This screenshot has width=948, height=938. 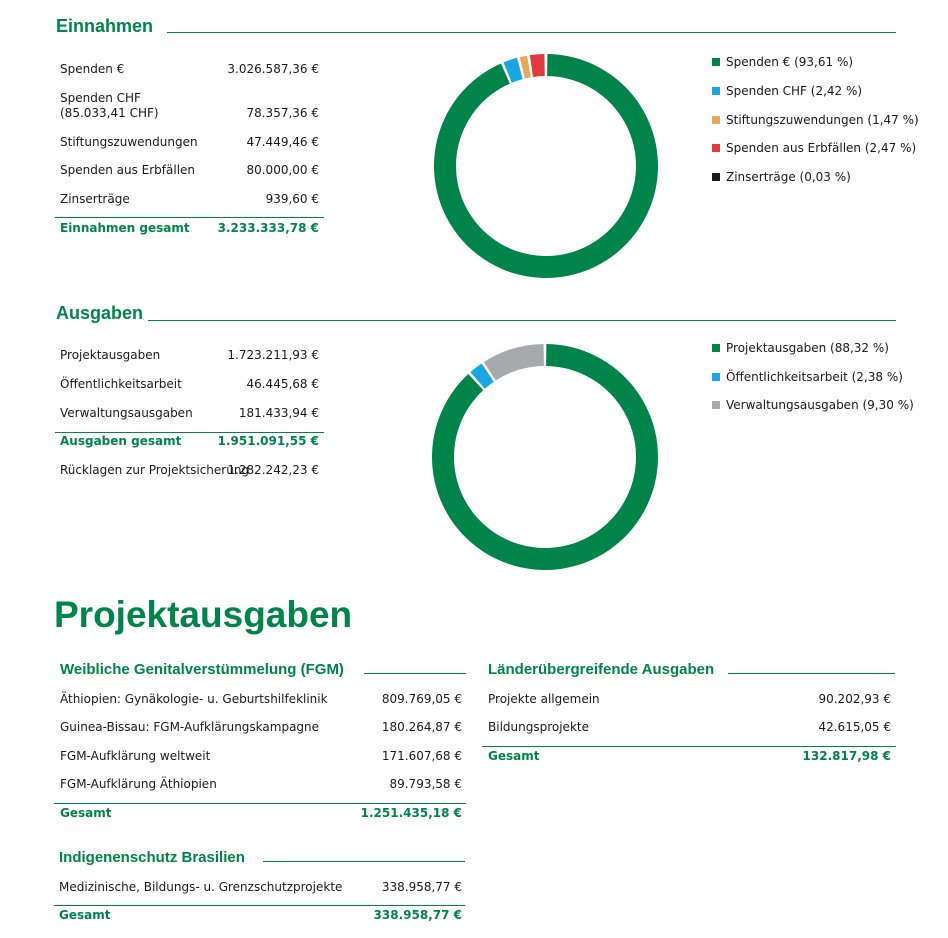 What do you see at coordinates (854, 727) in the screenshot?
I see `cross-row-value: 42.615,05 €` at bounding box center [854, 727].